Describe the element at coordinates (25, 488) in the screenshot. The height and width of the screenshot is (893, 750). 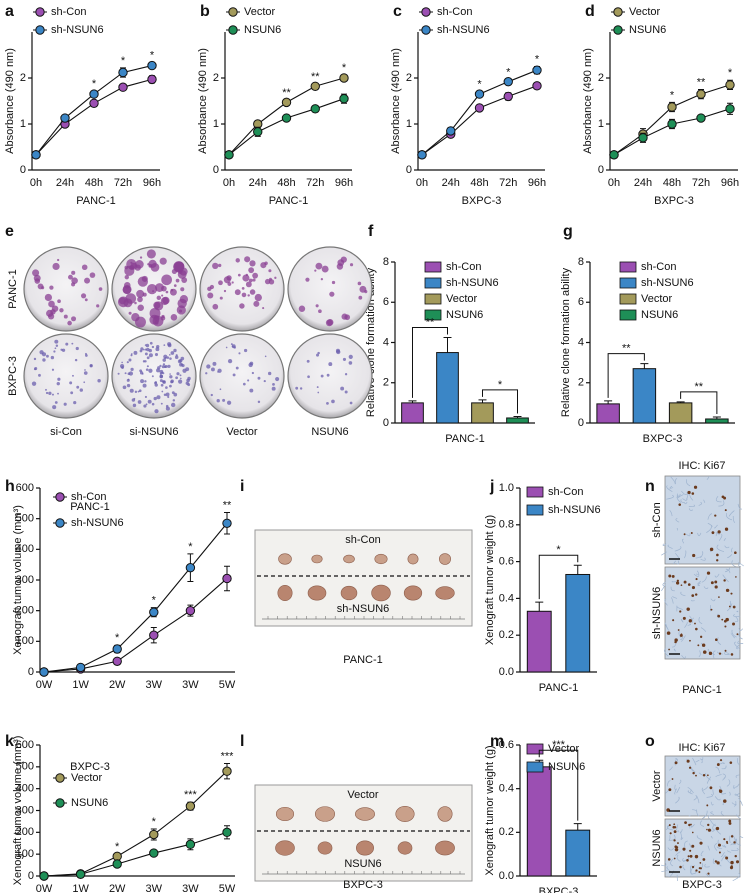
I see `y-tick-label: 600` at that location.